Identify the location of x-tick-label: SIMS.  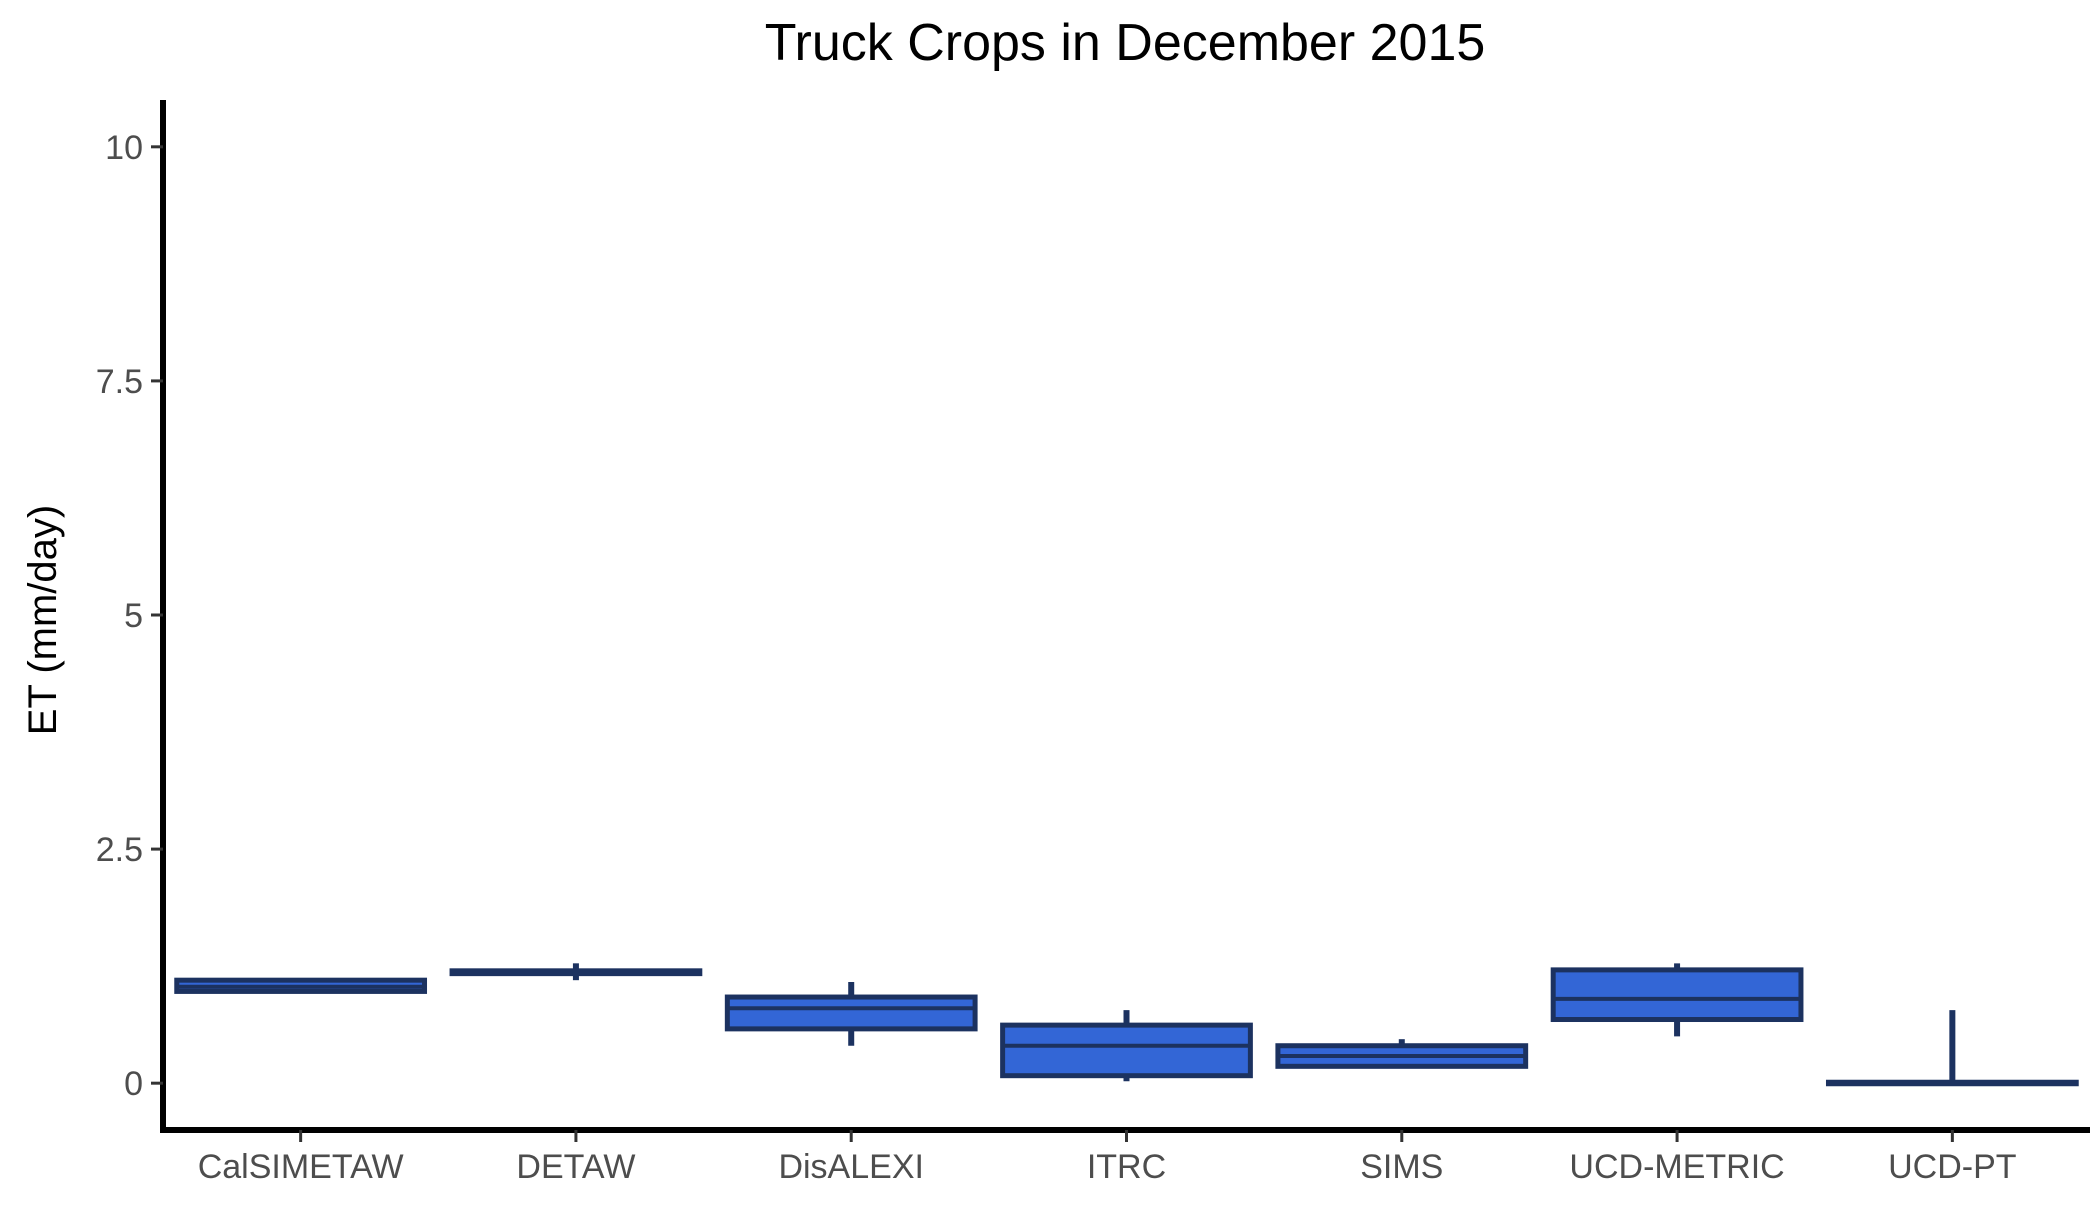
(1401, 1167).